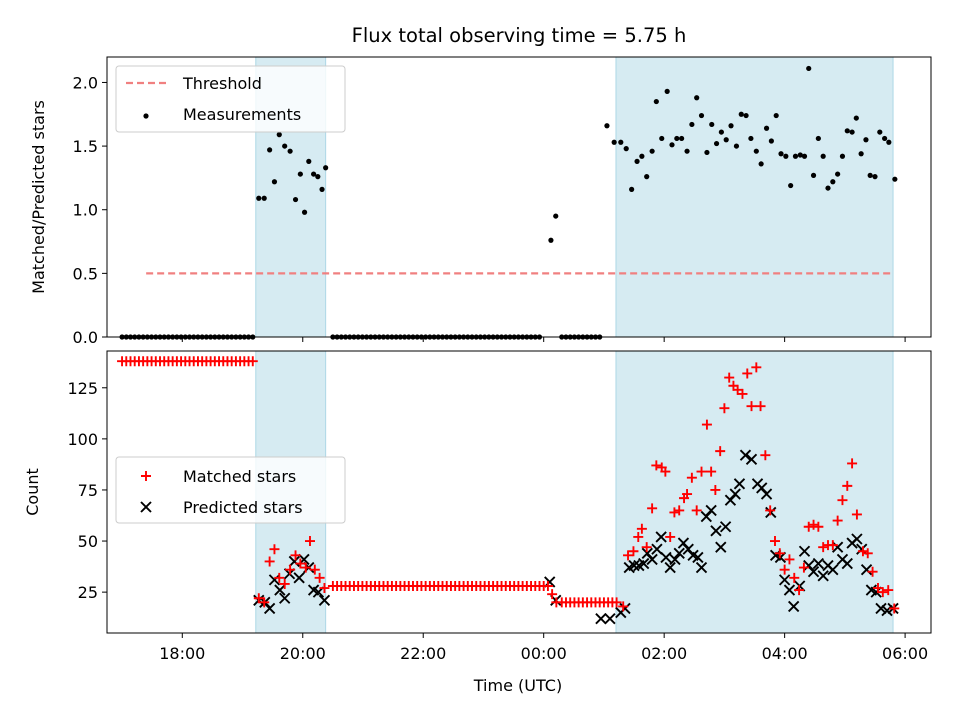 This screenshot has width=960, height=720. What do you see at coordinates (146, 116) in the screenshot?
I see `legend-measurements-swatch` at bounding box center [146, 116].